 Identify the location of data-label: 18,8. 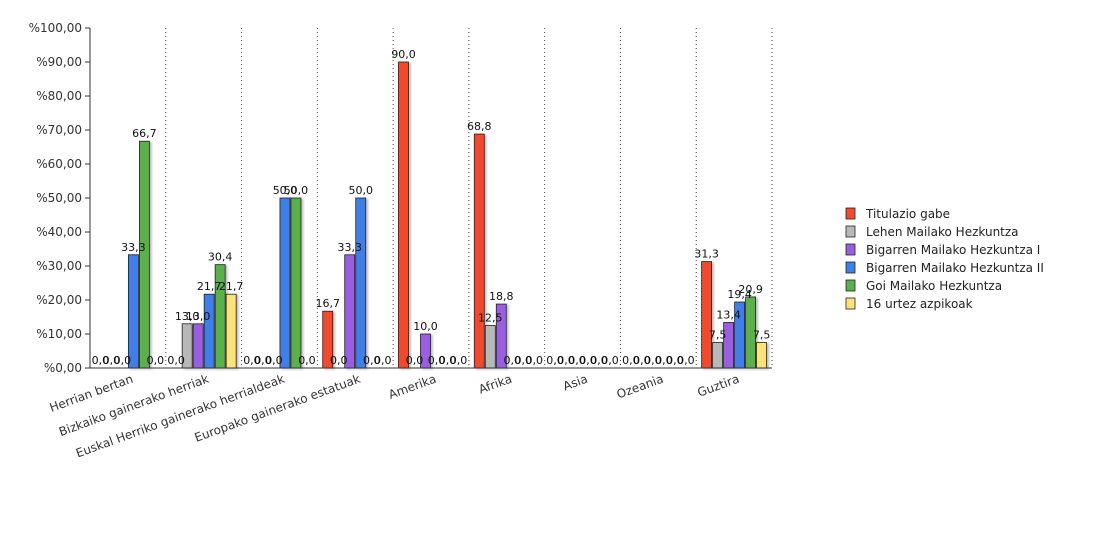
(501, 296).